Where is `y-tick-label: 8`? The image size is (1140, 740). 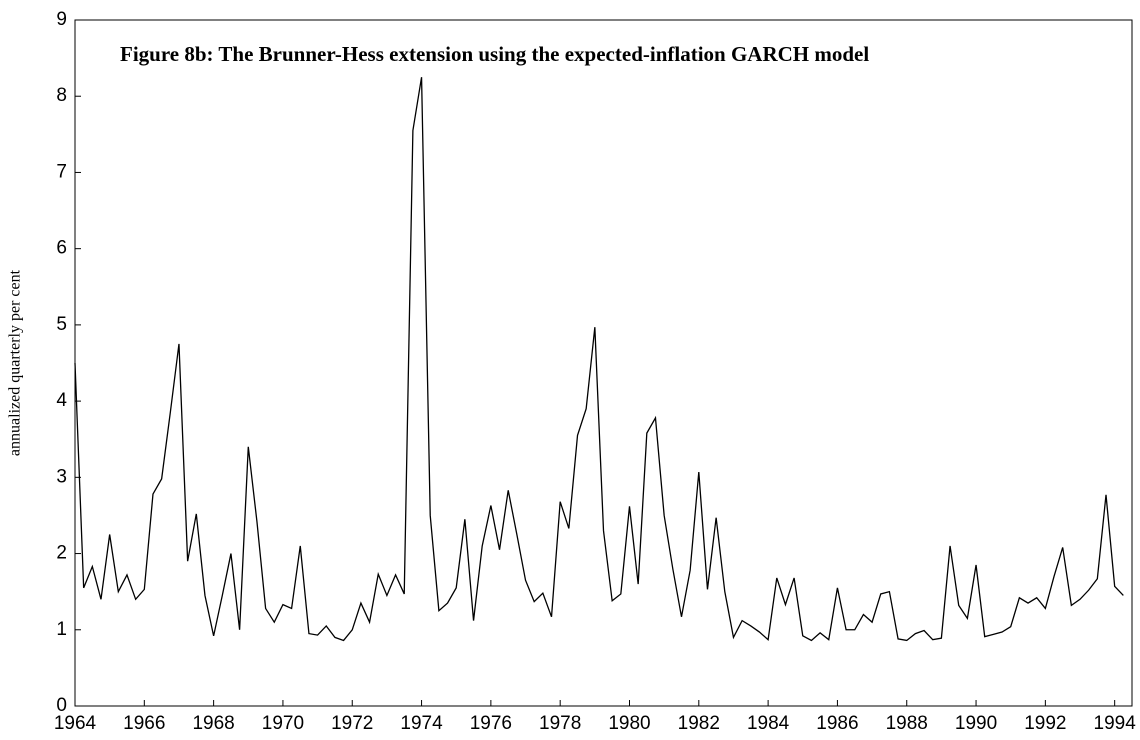 y-tick-label: 8 is located at coordinates (61, 95).